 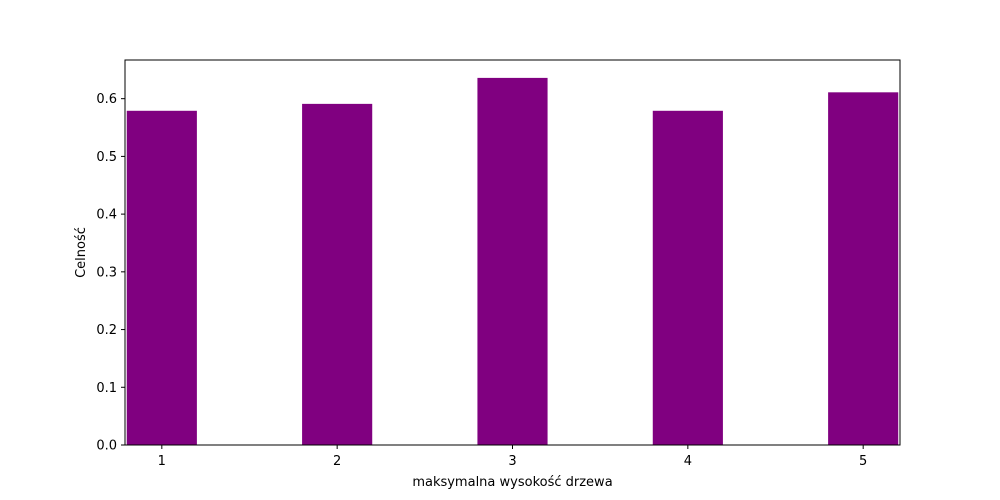 What do you see at coordinates (106, 388) in the screenshot?
I see `y-tick-label-0.1: 0.1` at bounding box center [106, 388].